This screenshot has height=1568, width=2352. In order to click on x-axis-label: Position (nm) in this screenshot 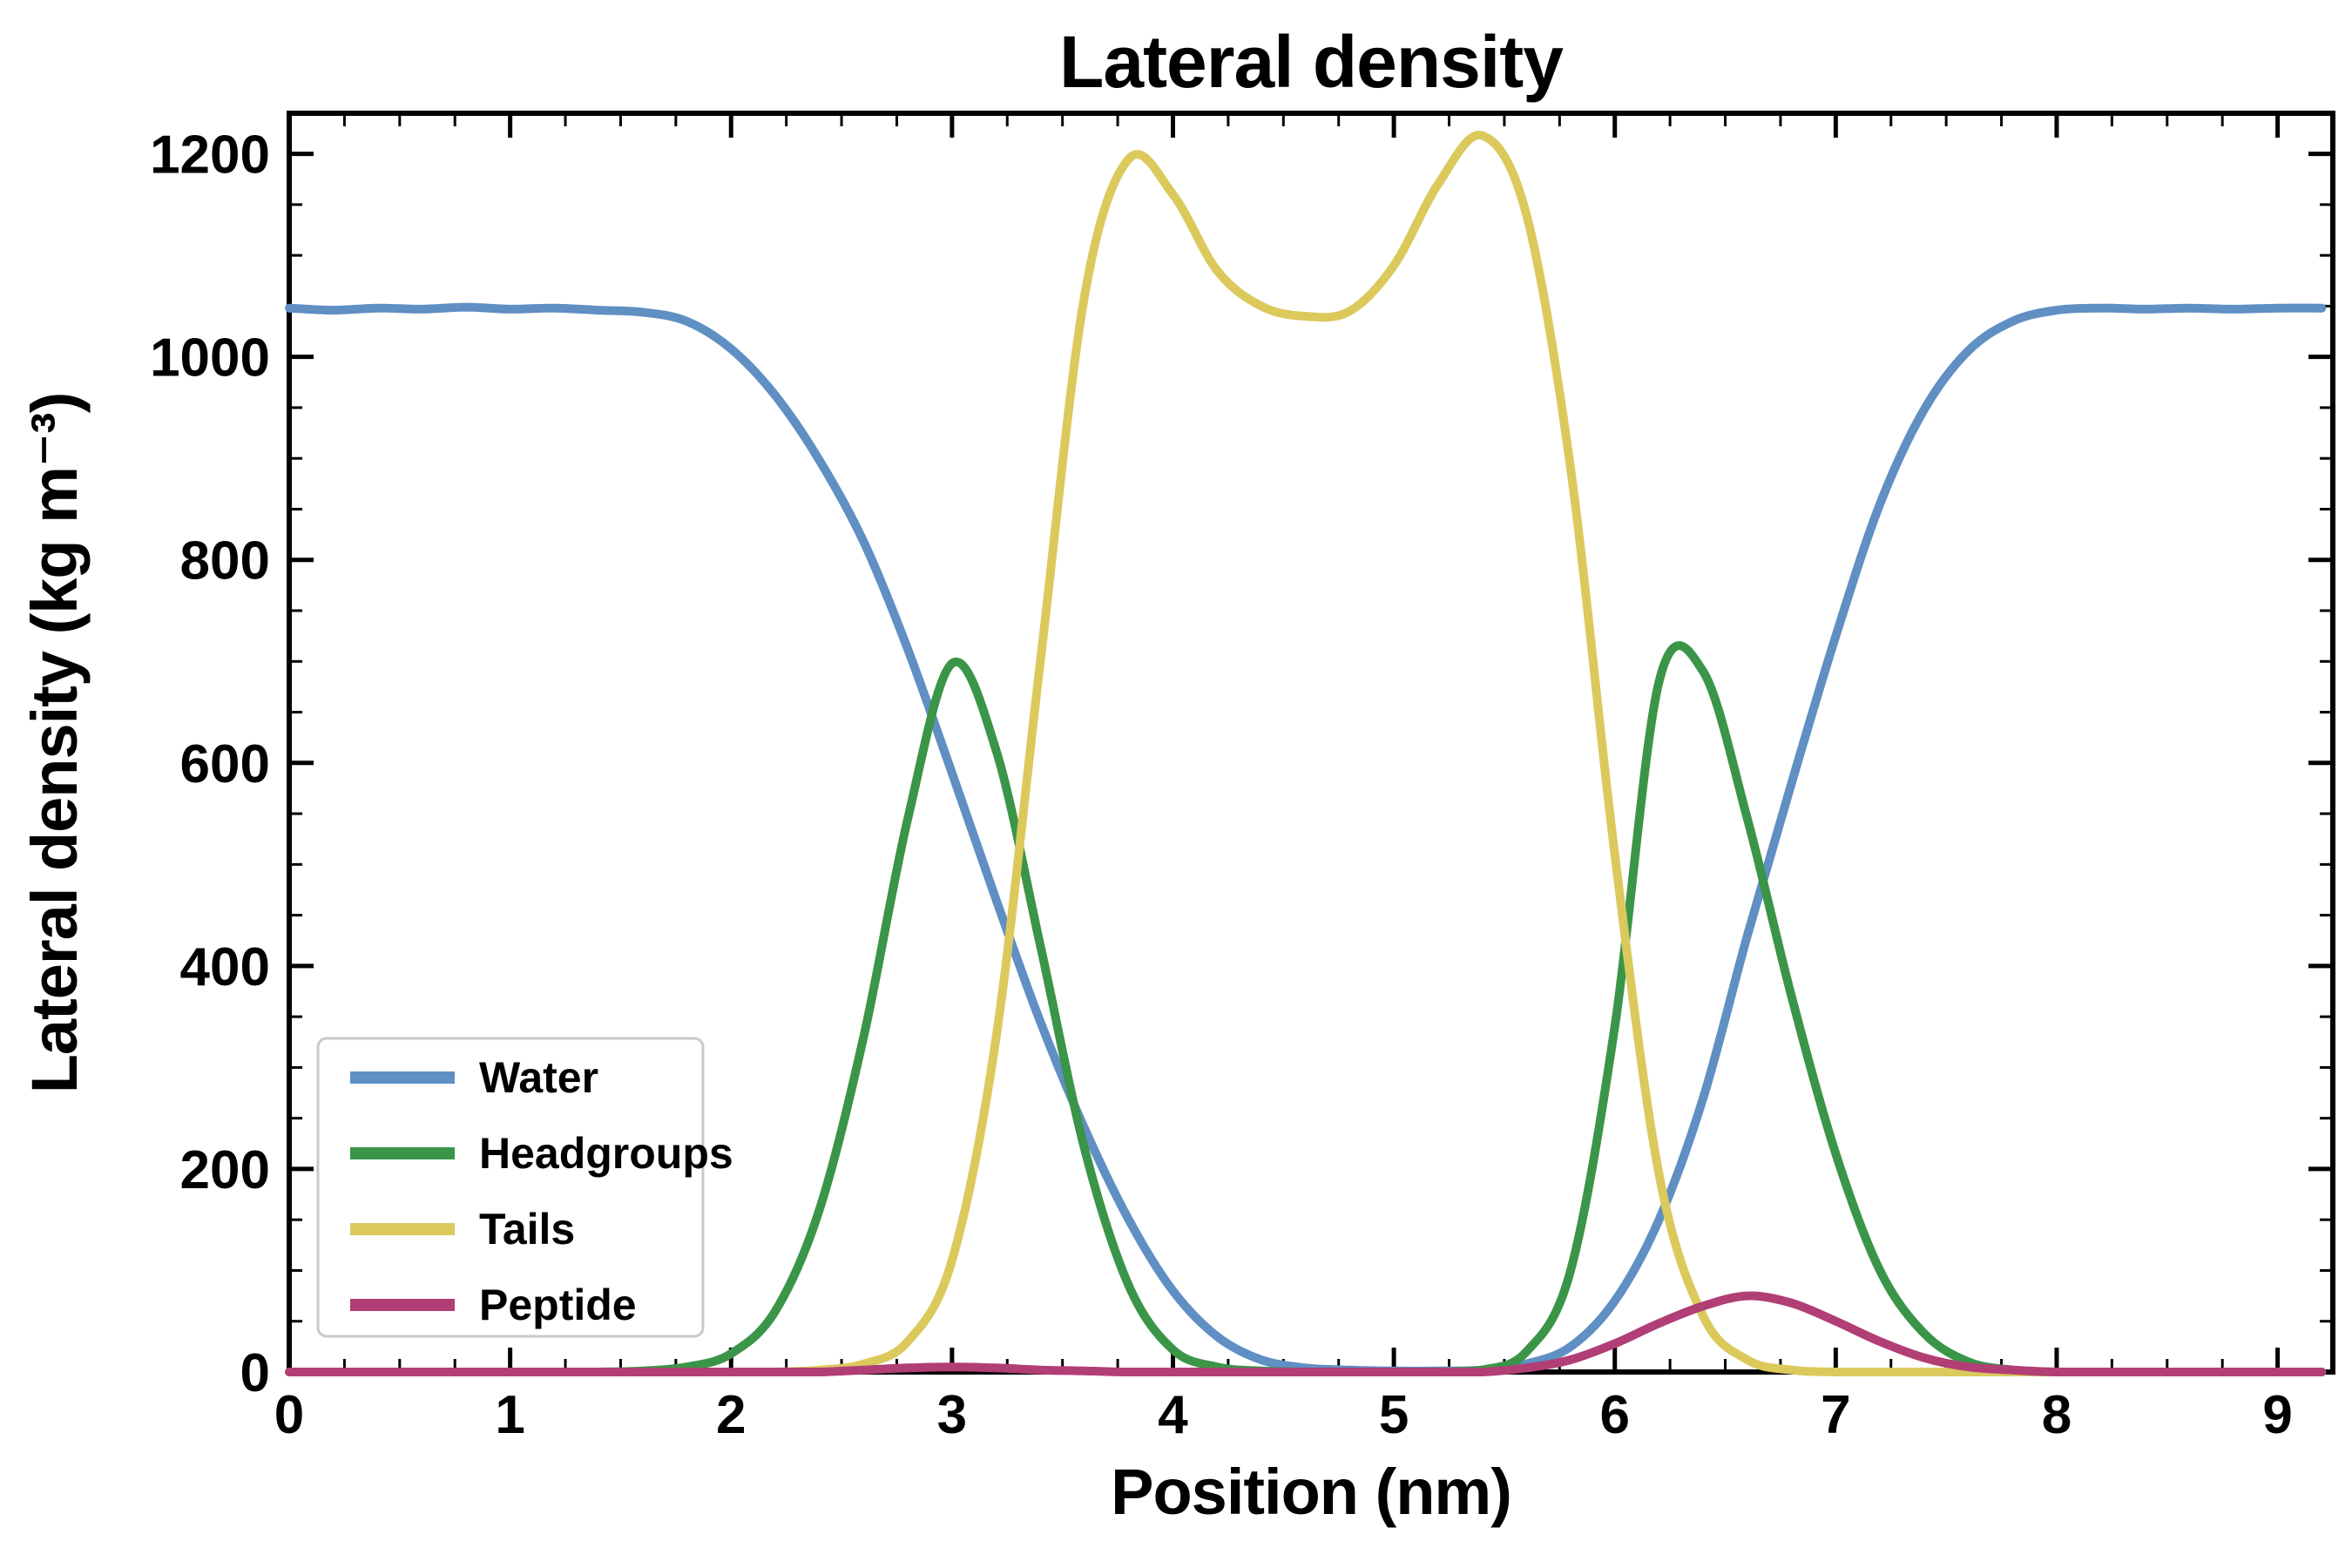, I will do `click(1311, 1492)`.